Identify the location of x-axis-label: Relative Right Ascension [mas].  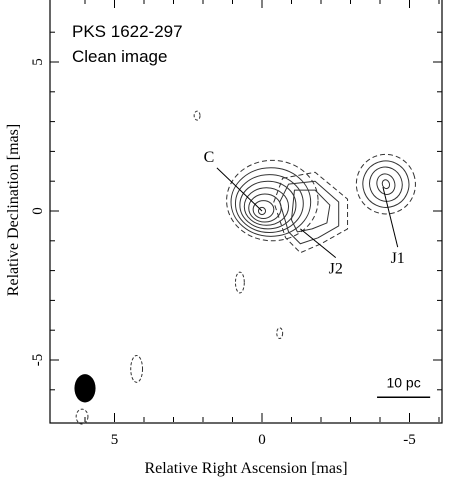
(245, 468).